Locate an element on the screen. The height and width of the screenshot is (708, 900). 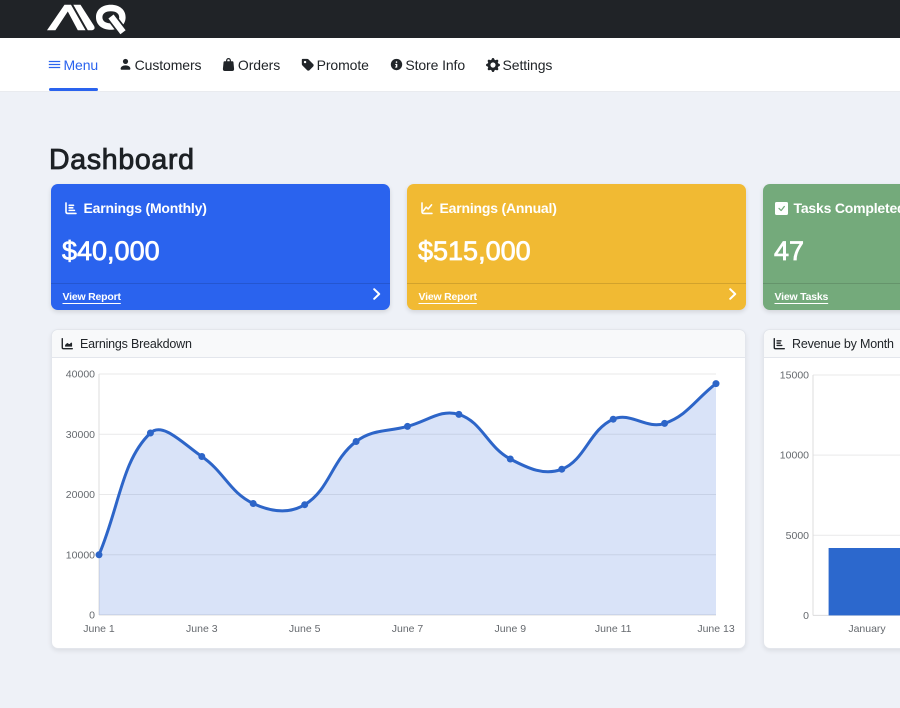
svg-text: June 11 is located at coordinates (613, 629).